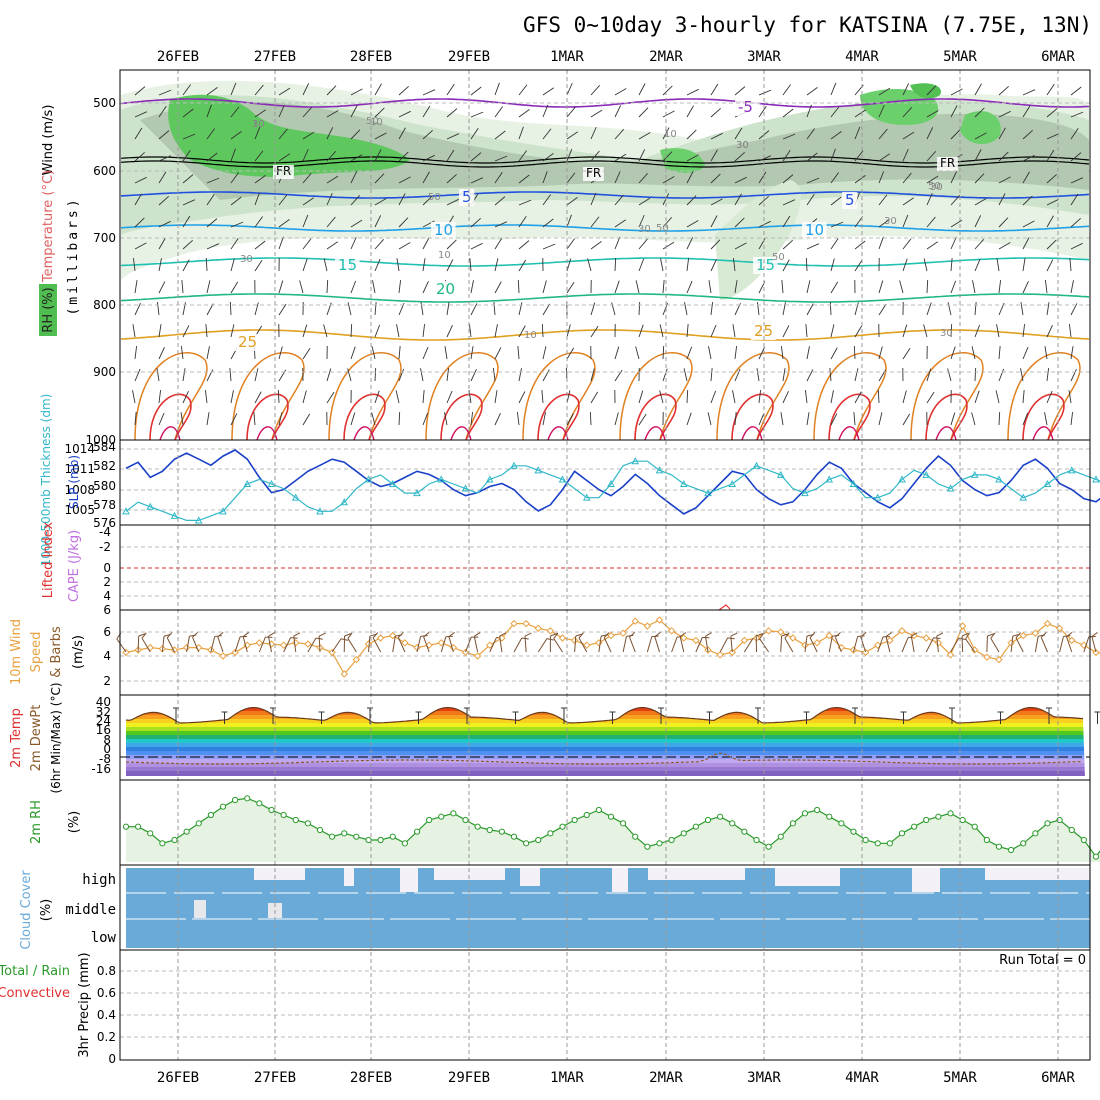 The height and width of the screenshot is (1100, 1100). I want to click on rh2m-units: (%), so click(74, 822).